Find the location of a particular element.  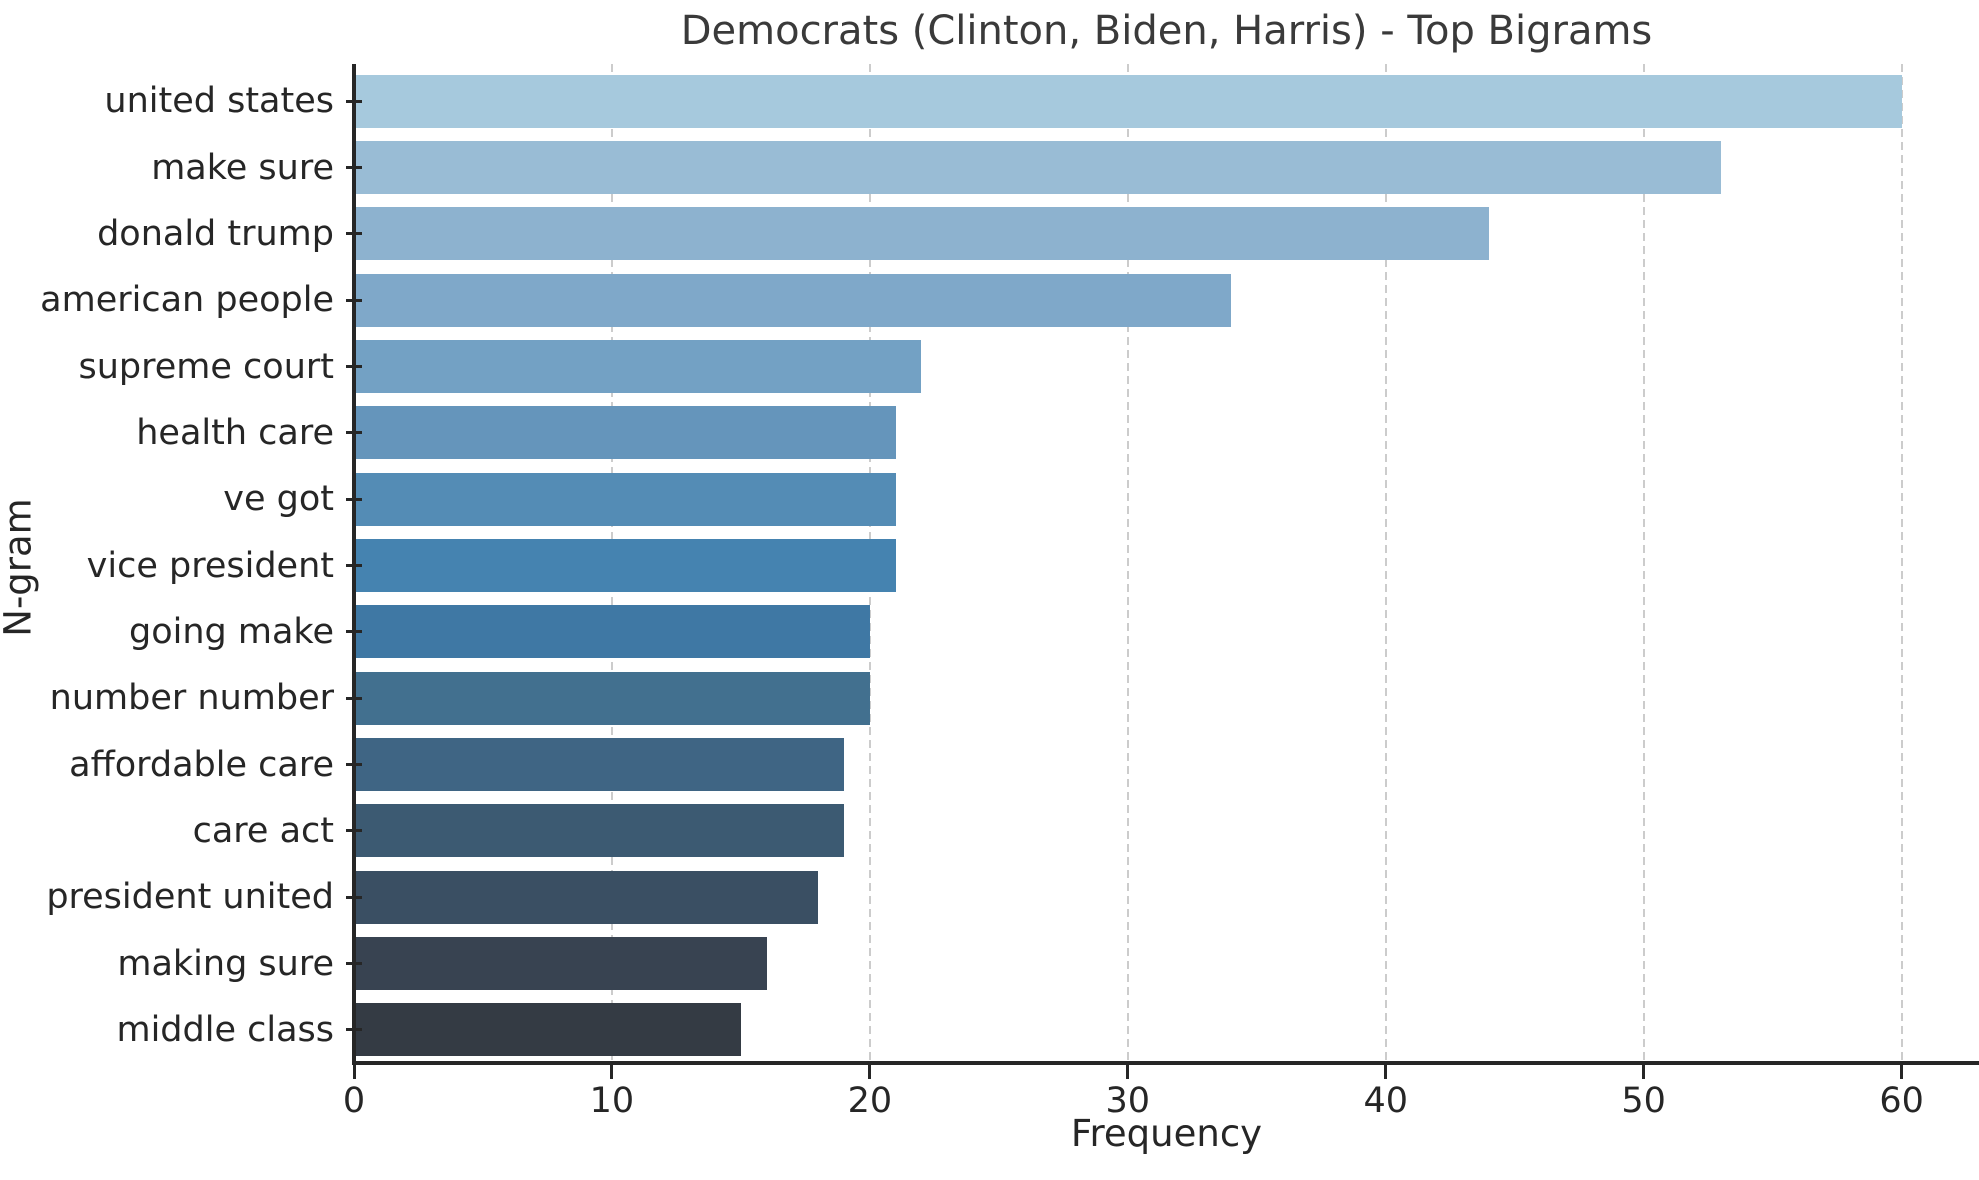

category-label: supreme court is located at coordinates (206, 366).